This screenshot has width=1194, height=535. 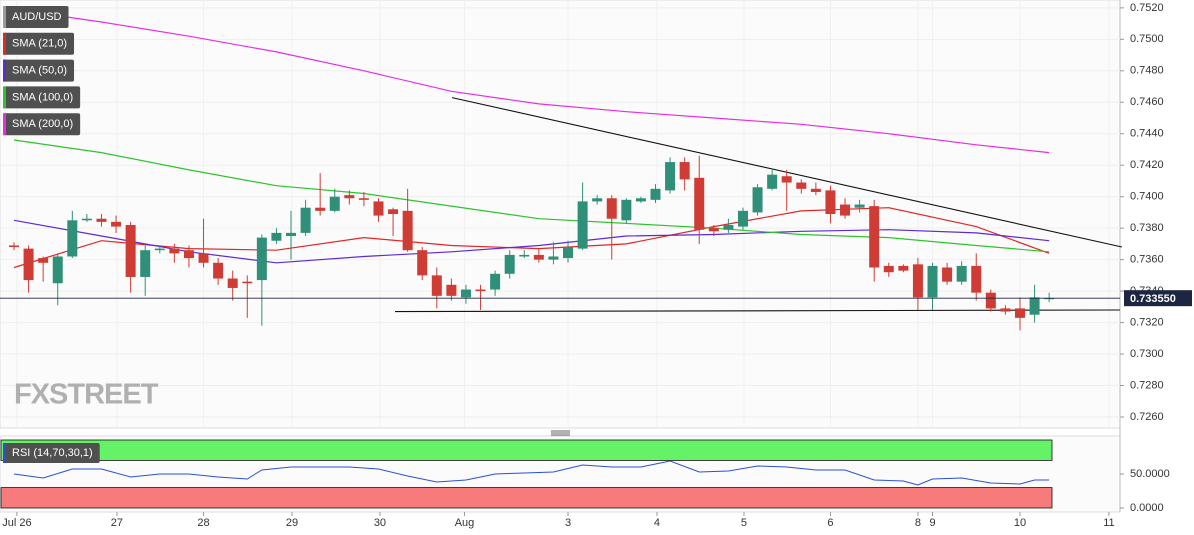 I want to click on y-tick-label: 0.7300, so click(x=1147, y=354).